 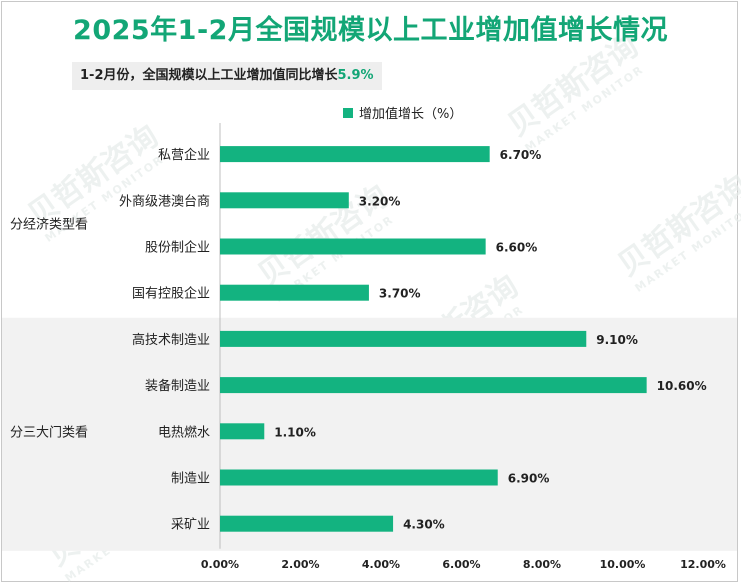 What do you see at coordinates (380, 201) in the screenshot?
I see `data-label: 3.20%` at bounding box center [380, 201].